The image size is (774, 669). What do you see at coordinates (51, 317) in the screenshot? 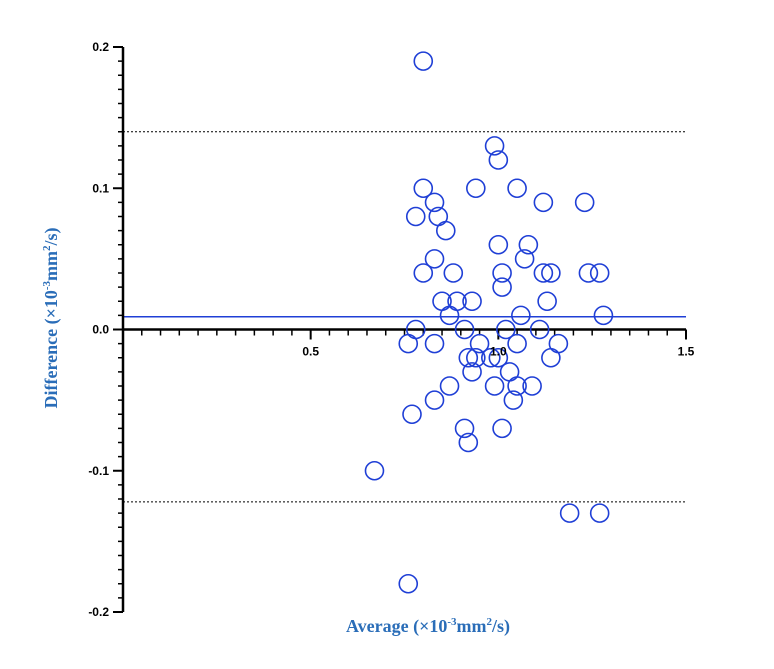
I see `y-axis-title: Difference (×10-3mm2/s)` at bounding box center [51, 317].